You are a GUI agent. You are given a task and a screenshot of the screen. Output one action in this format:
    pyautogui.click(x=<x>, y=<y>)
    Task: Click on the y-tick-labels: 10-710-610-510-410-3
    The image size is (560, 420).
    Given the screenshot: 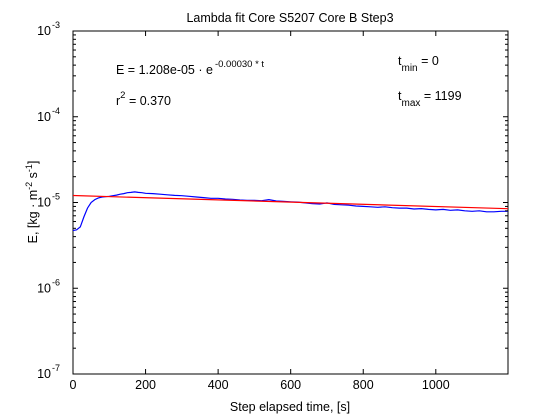 What is the action you would take?
    pyautogui.click(x=48, y=200)
    